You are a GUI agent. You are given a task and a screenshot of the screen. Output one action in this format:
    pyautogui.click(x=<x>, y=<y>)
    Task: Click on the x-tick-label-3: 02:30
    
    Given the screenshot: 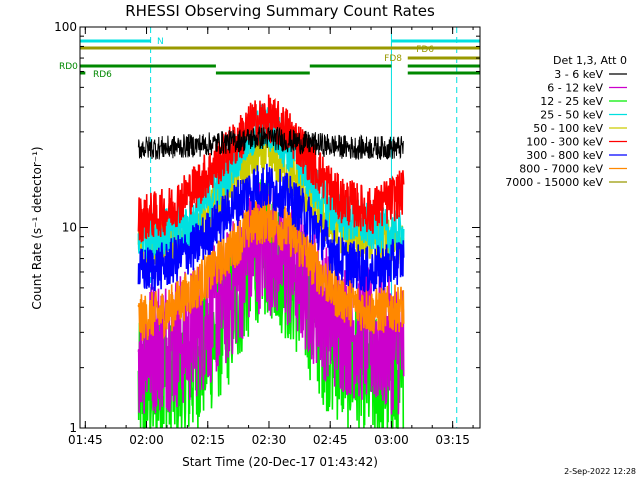 What is the action you would take?
    pyautogui.click(x=269, y=440)
    